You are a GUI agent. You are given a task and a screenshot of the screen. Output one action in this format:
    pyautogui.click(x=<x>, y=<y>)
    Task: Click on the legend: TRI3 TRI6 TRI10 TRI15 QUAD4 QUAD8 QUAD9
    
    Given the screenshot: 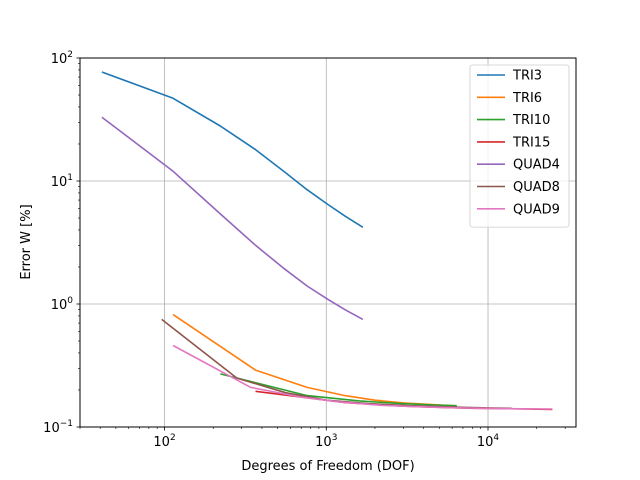 What is the action you would take?
    pyautogui.click(x=519, y=146)
    